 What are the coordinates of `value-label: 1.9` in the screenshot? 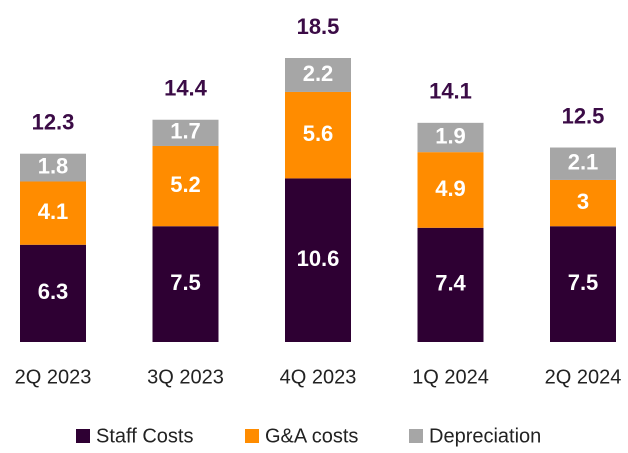 It's located at (450, 135).